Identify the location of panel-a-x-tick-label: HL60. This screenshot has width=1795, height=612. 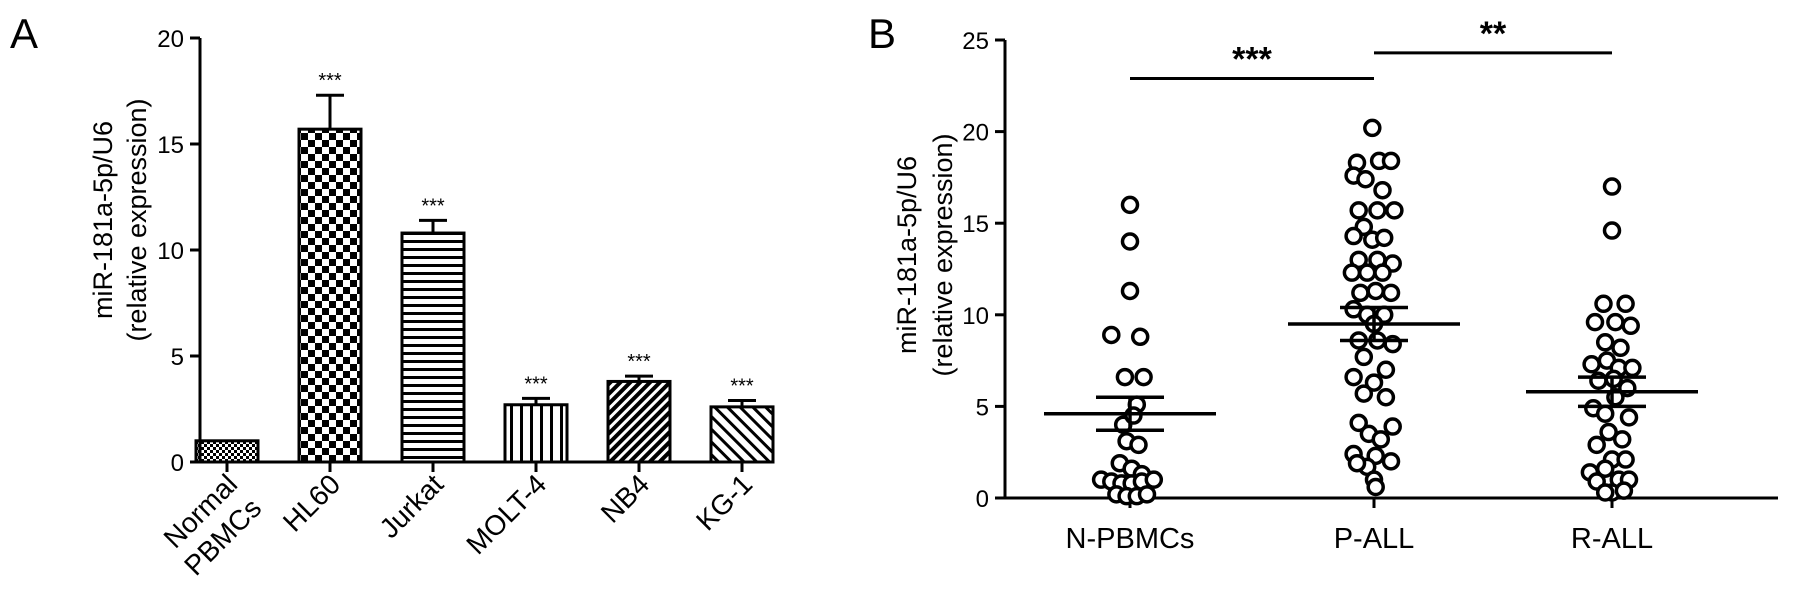
(311, 502).